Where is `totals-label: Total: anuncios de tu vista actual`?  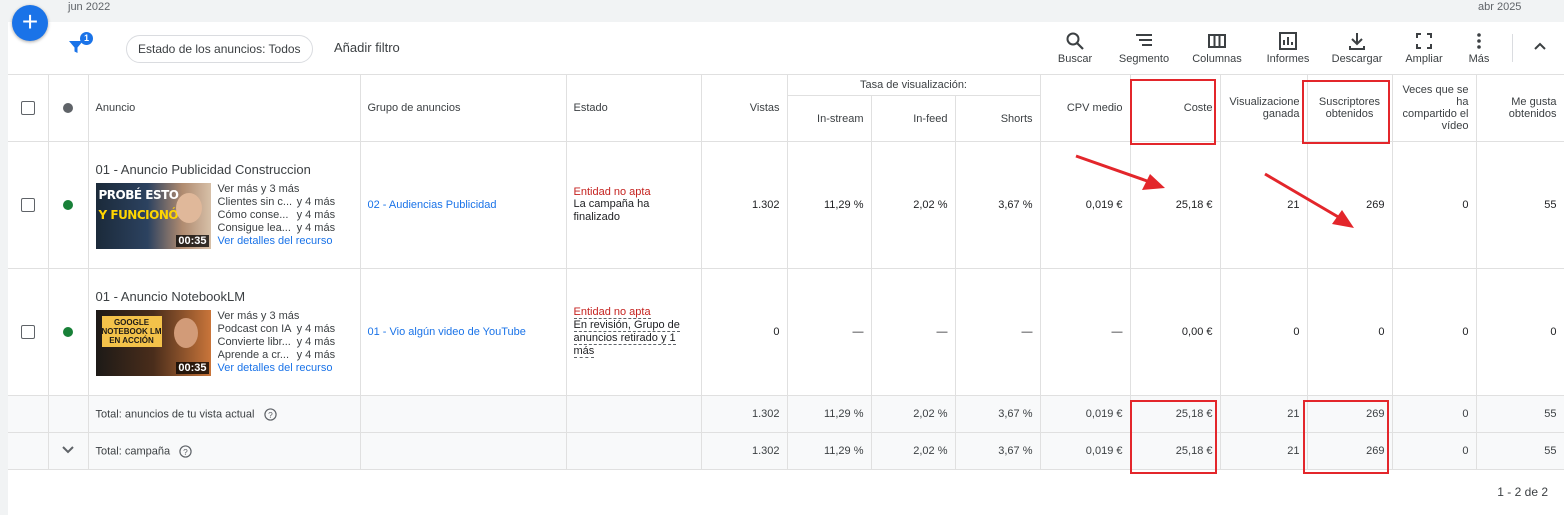
totals-label: Total: anuncios de tu vista actual is located at coordinates (175, 413).